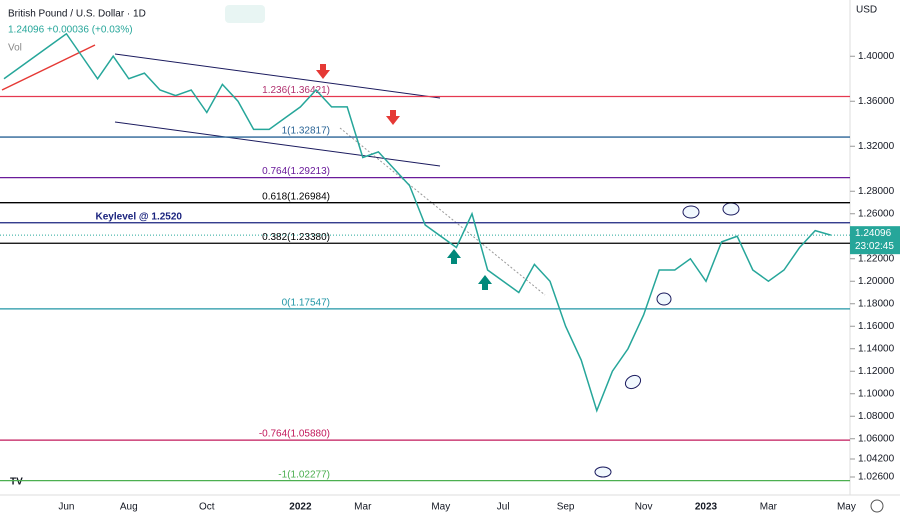 The height and width of the screenshot is (518, 900). I want to click on y-tick-label: 1.10000, so click(876, 393).